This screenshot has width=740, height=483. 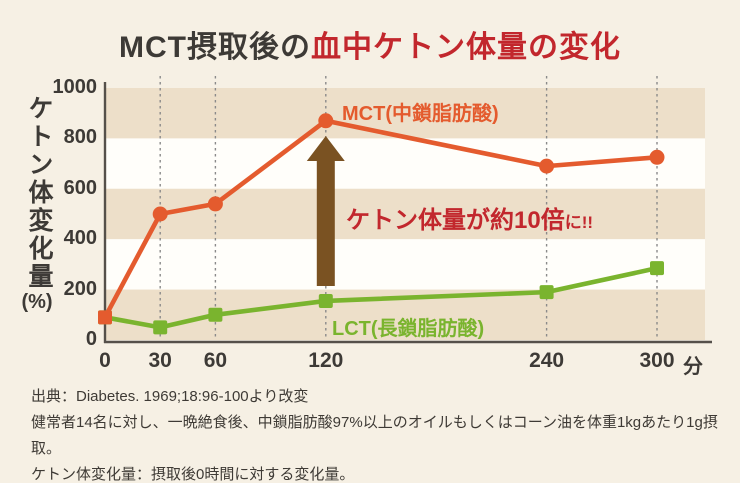 I want to click on x-axis-unit: 分, so click(x=693, y=367).